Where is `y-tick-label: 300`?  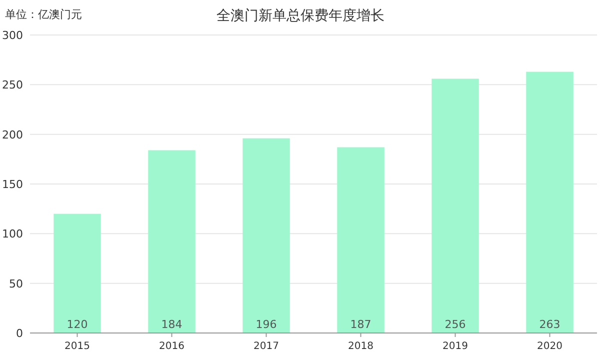 y-tick-label: 300 is located at coordinates (12, 35).